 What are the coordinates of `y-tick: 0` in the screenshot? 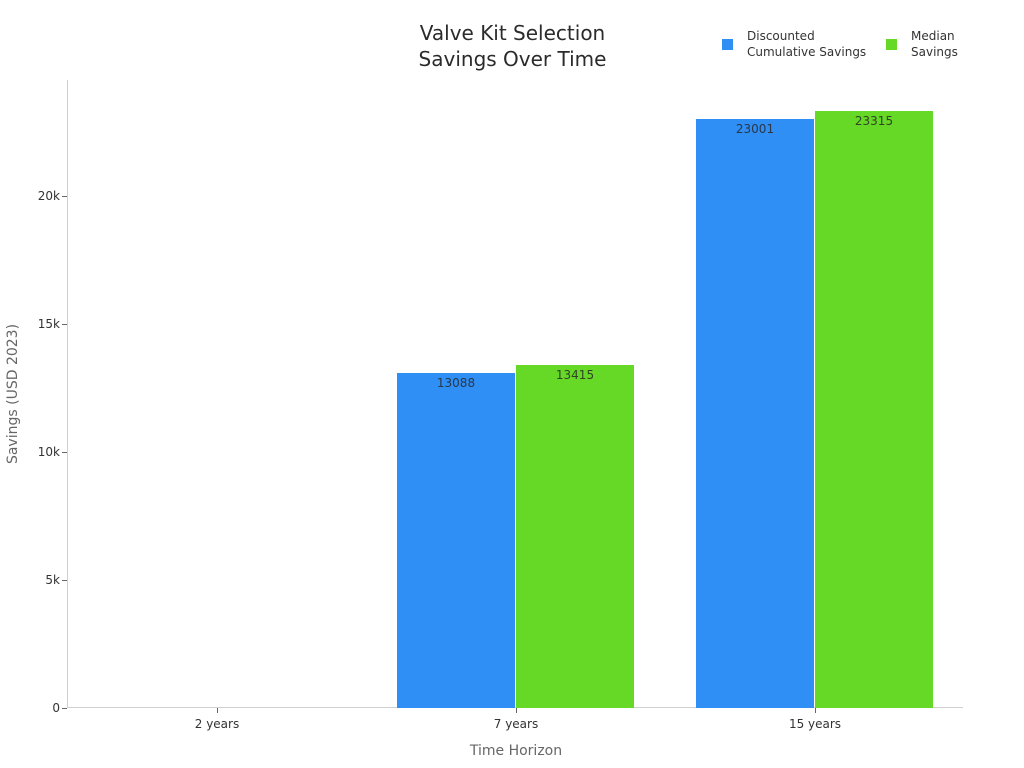 It's located at (33, 711).